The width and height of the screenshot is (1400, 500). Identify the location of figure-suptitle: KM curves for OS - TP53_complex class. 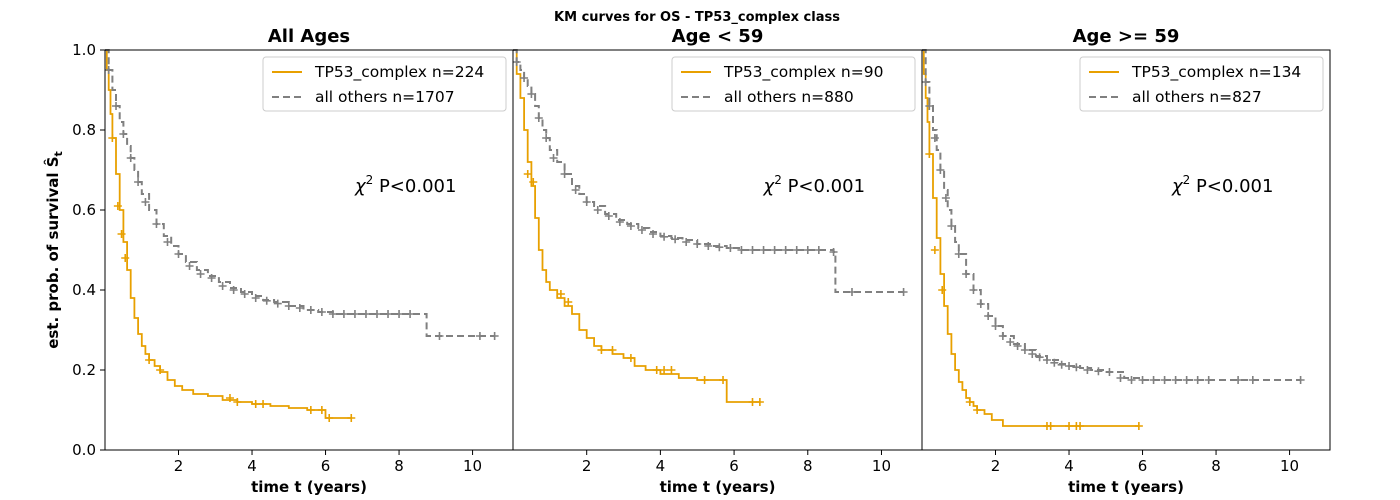
(697, 17).